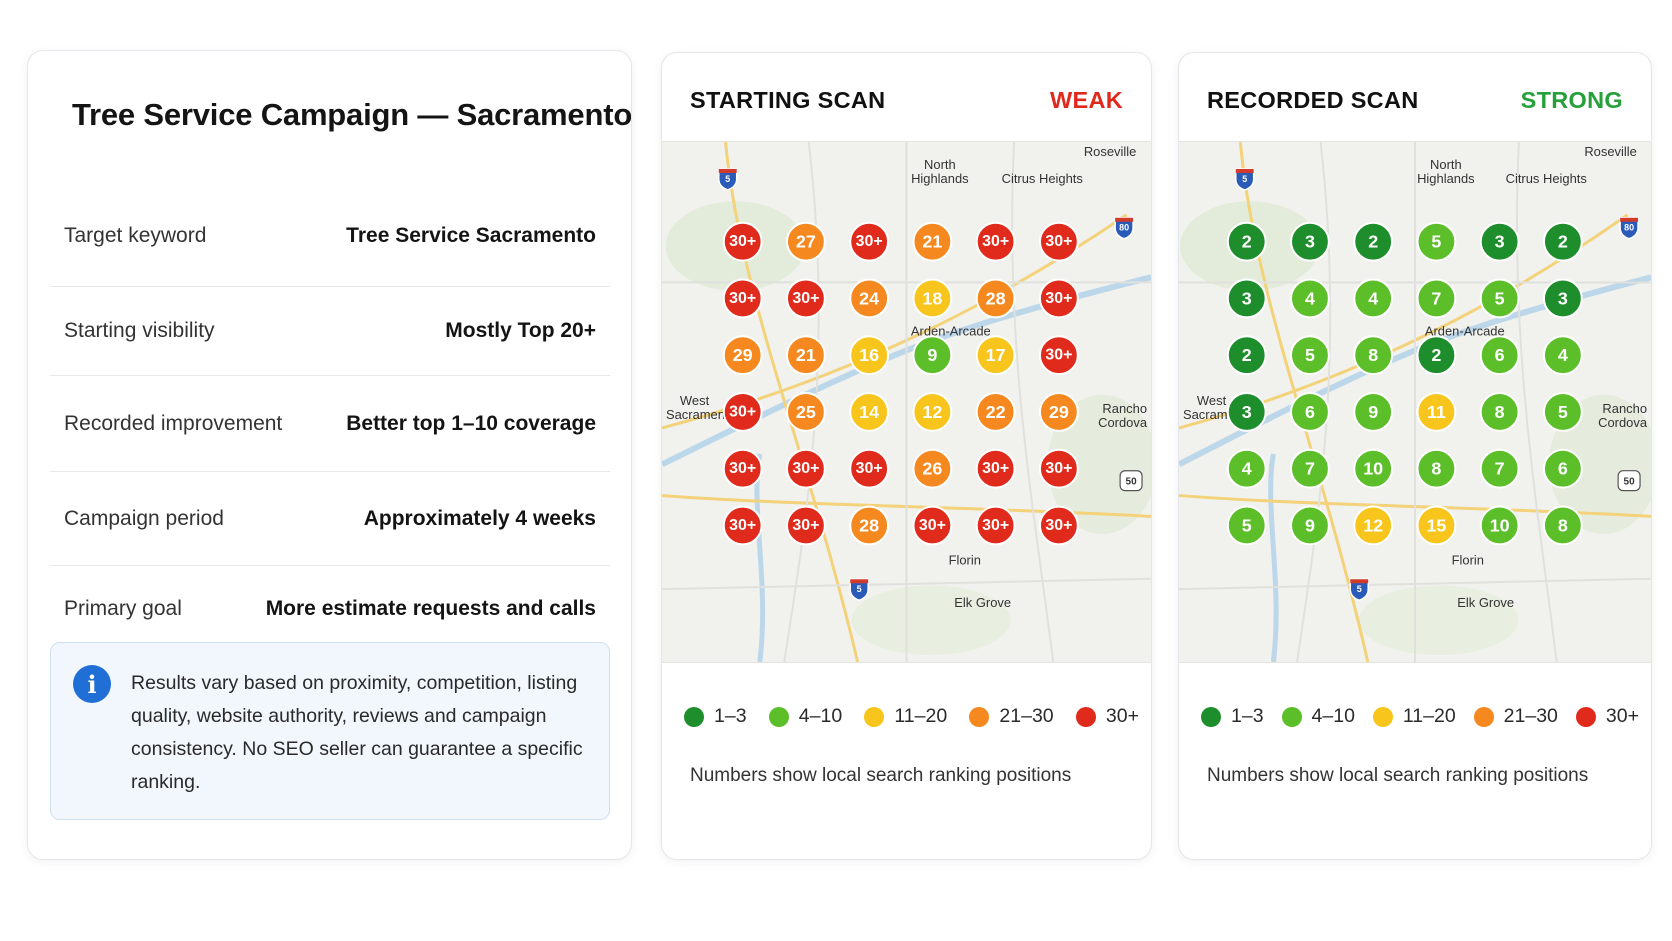 The height and width of the screenshot is (941, 1672). I want to click on rank-label: 7, so click(1436, 298).